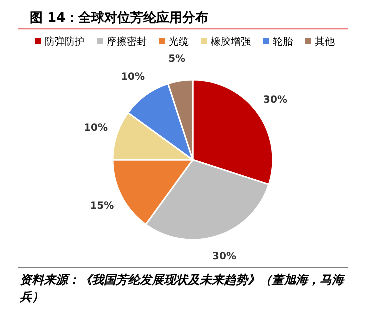 The image size is (366, 316). Describe the element at coordinates (182, 288) in the screenshot. I see `text: 资料来源：《我国芳纶发展现状及未来趋势》（董旭海，马海兵）` at that location.